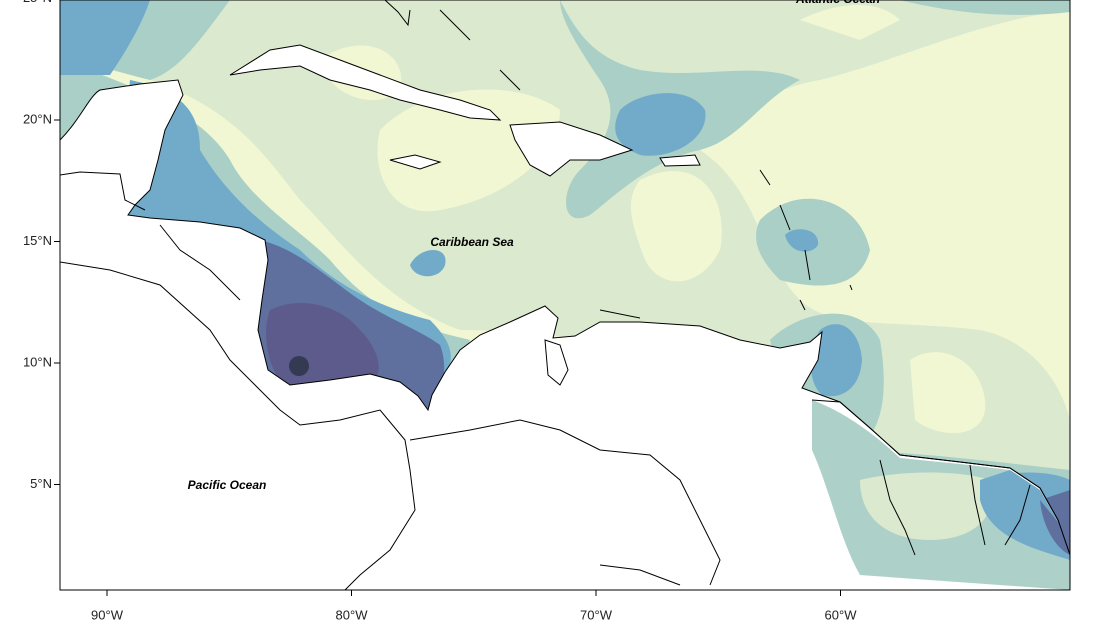 This screenshot has height=630, width=1100. What do you see at coordinates (472, 242) in the screenshot?
I see `ocean-label: Caribbean Sea` at bounding box center [472, 242].